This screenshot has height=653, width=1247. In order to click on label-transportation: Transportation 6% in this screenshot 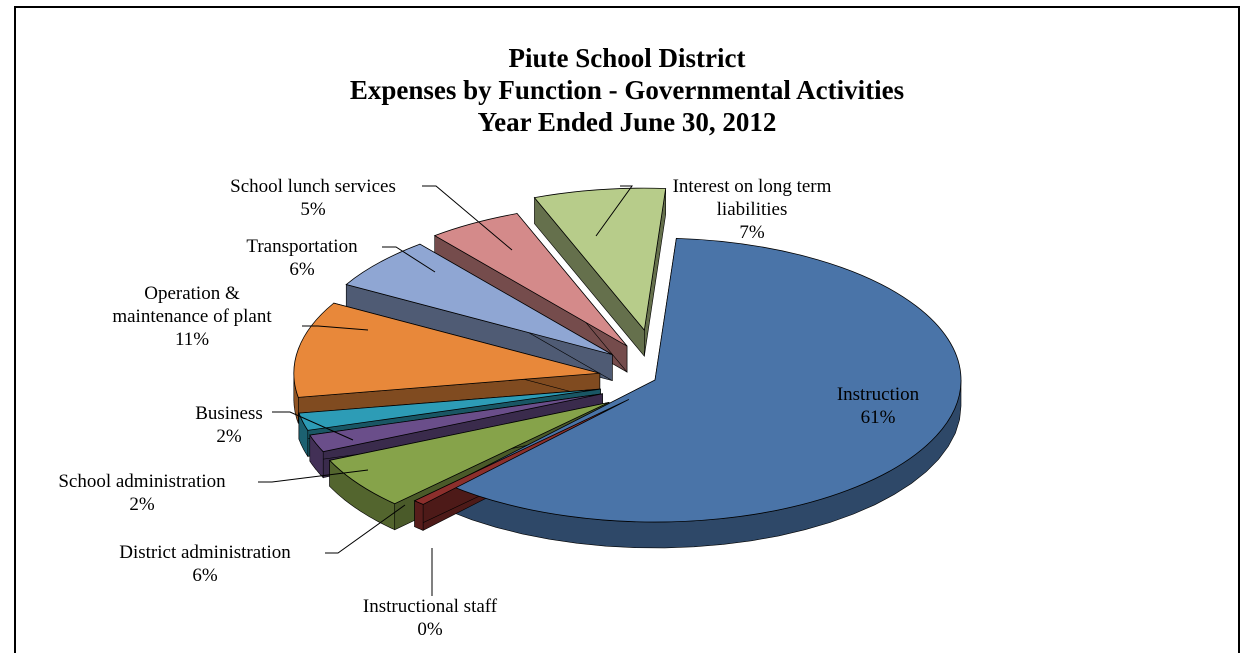, I will do `click(302, 258)`.